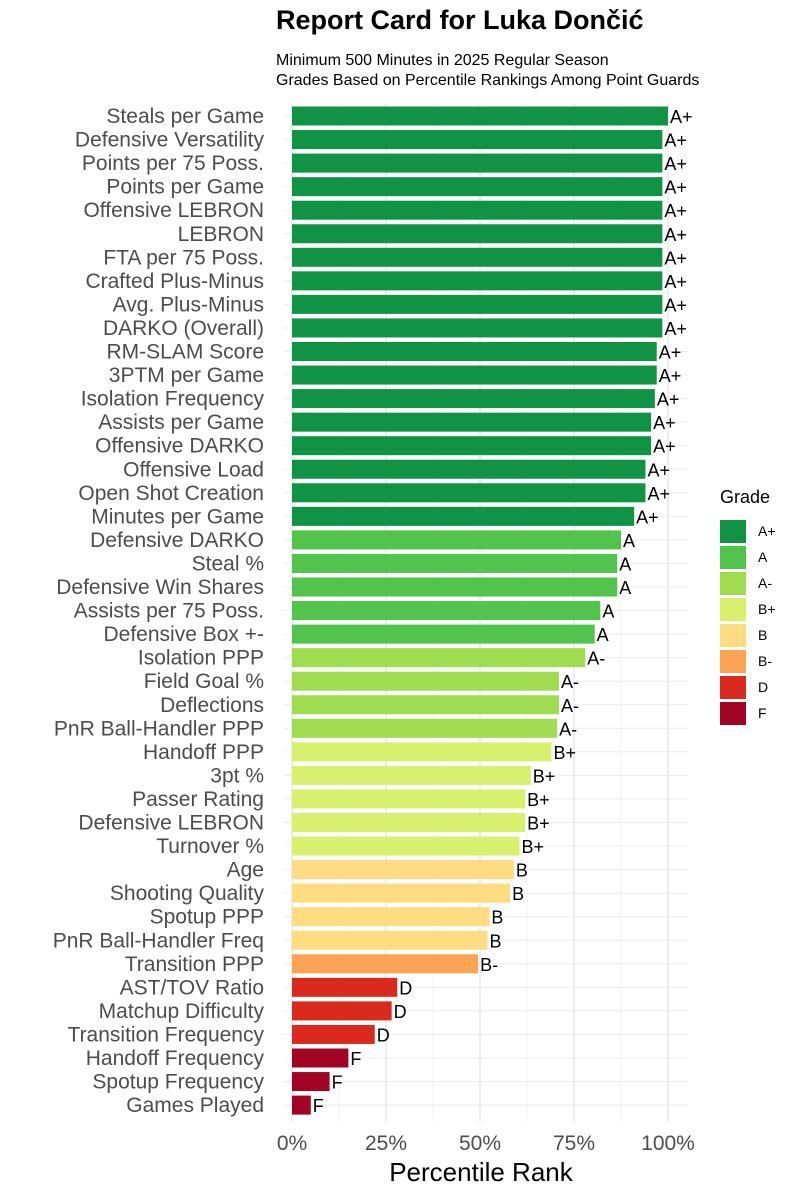 Image resolution: width=804 pixels, height=1200 pixels. Describe the element at coordinates (767, 609) in the screenshot. I see `legend-label-3: B+` at that location.